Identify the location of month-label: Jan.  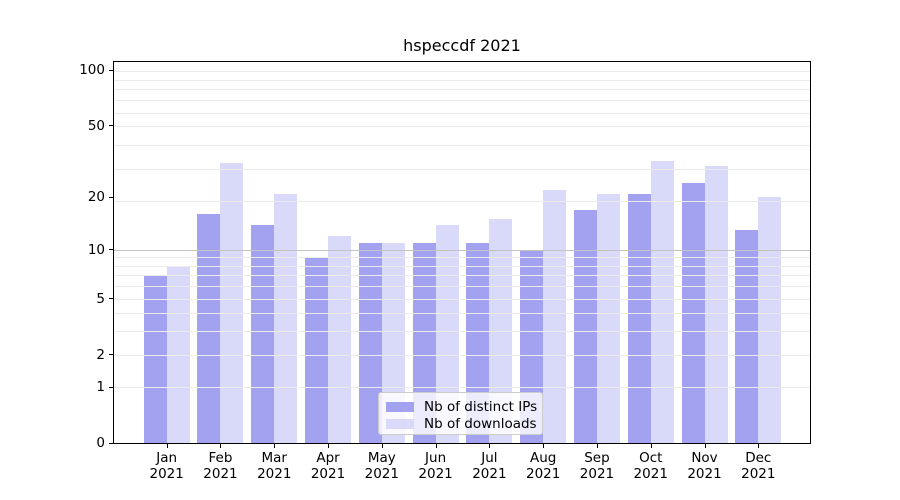
(167, 458).